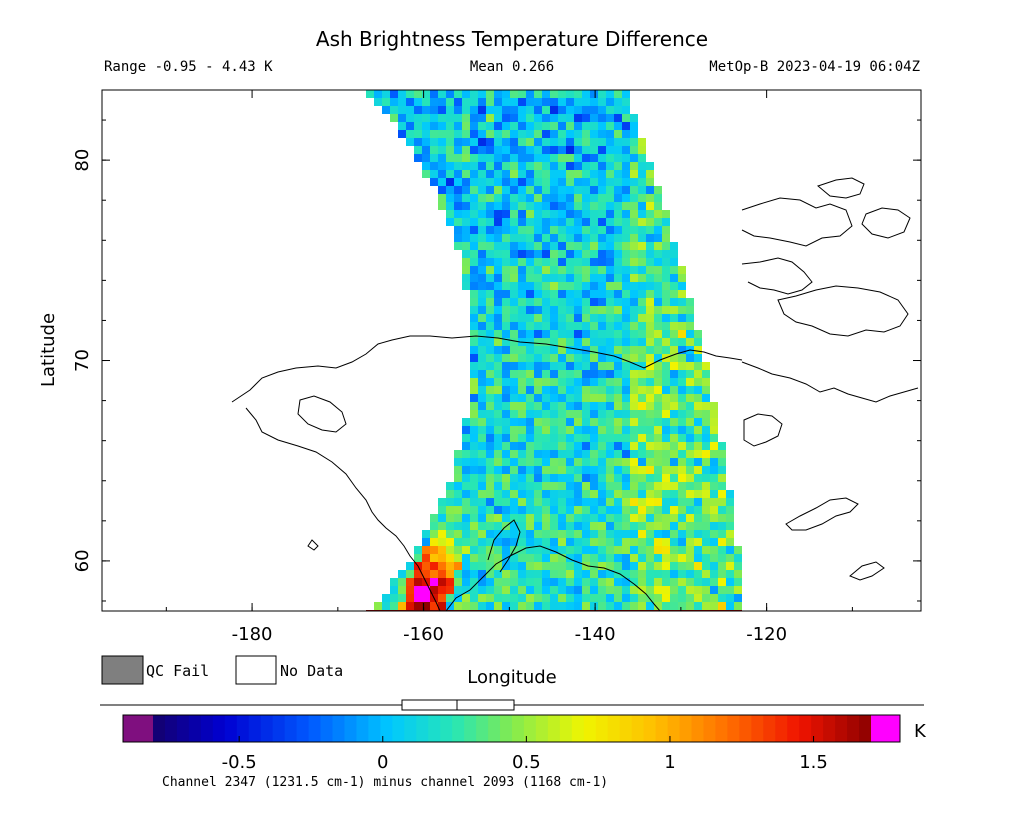 Image resolution: width=1024 pixels, height=813 pixels. What do you see at coordinates (188, 67) in the screenshot?
I see `range-text: Range -0.95 - 4.43 K` at bounding box center [188, 67].